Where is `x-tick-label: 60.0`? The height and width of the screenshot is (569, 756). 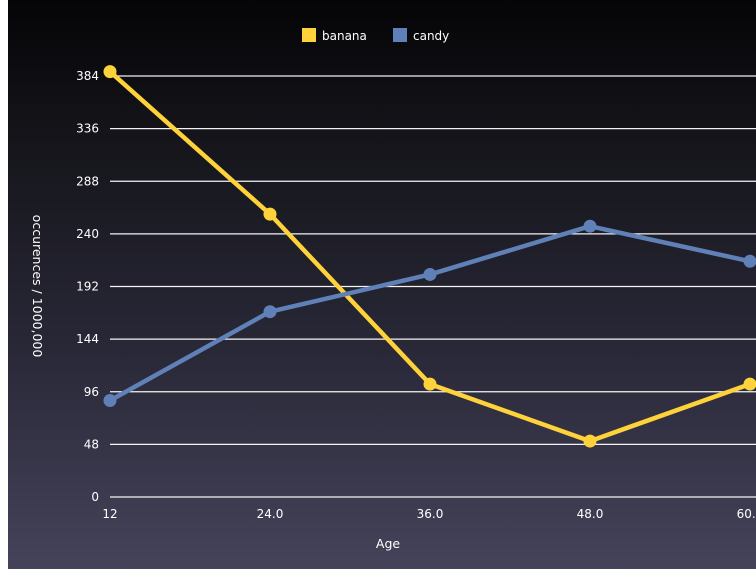
x-tick-label: 60.0 is located at coordinates (746, 514).